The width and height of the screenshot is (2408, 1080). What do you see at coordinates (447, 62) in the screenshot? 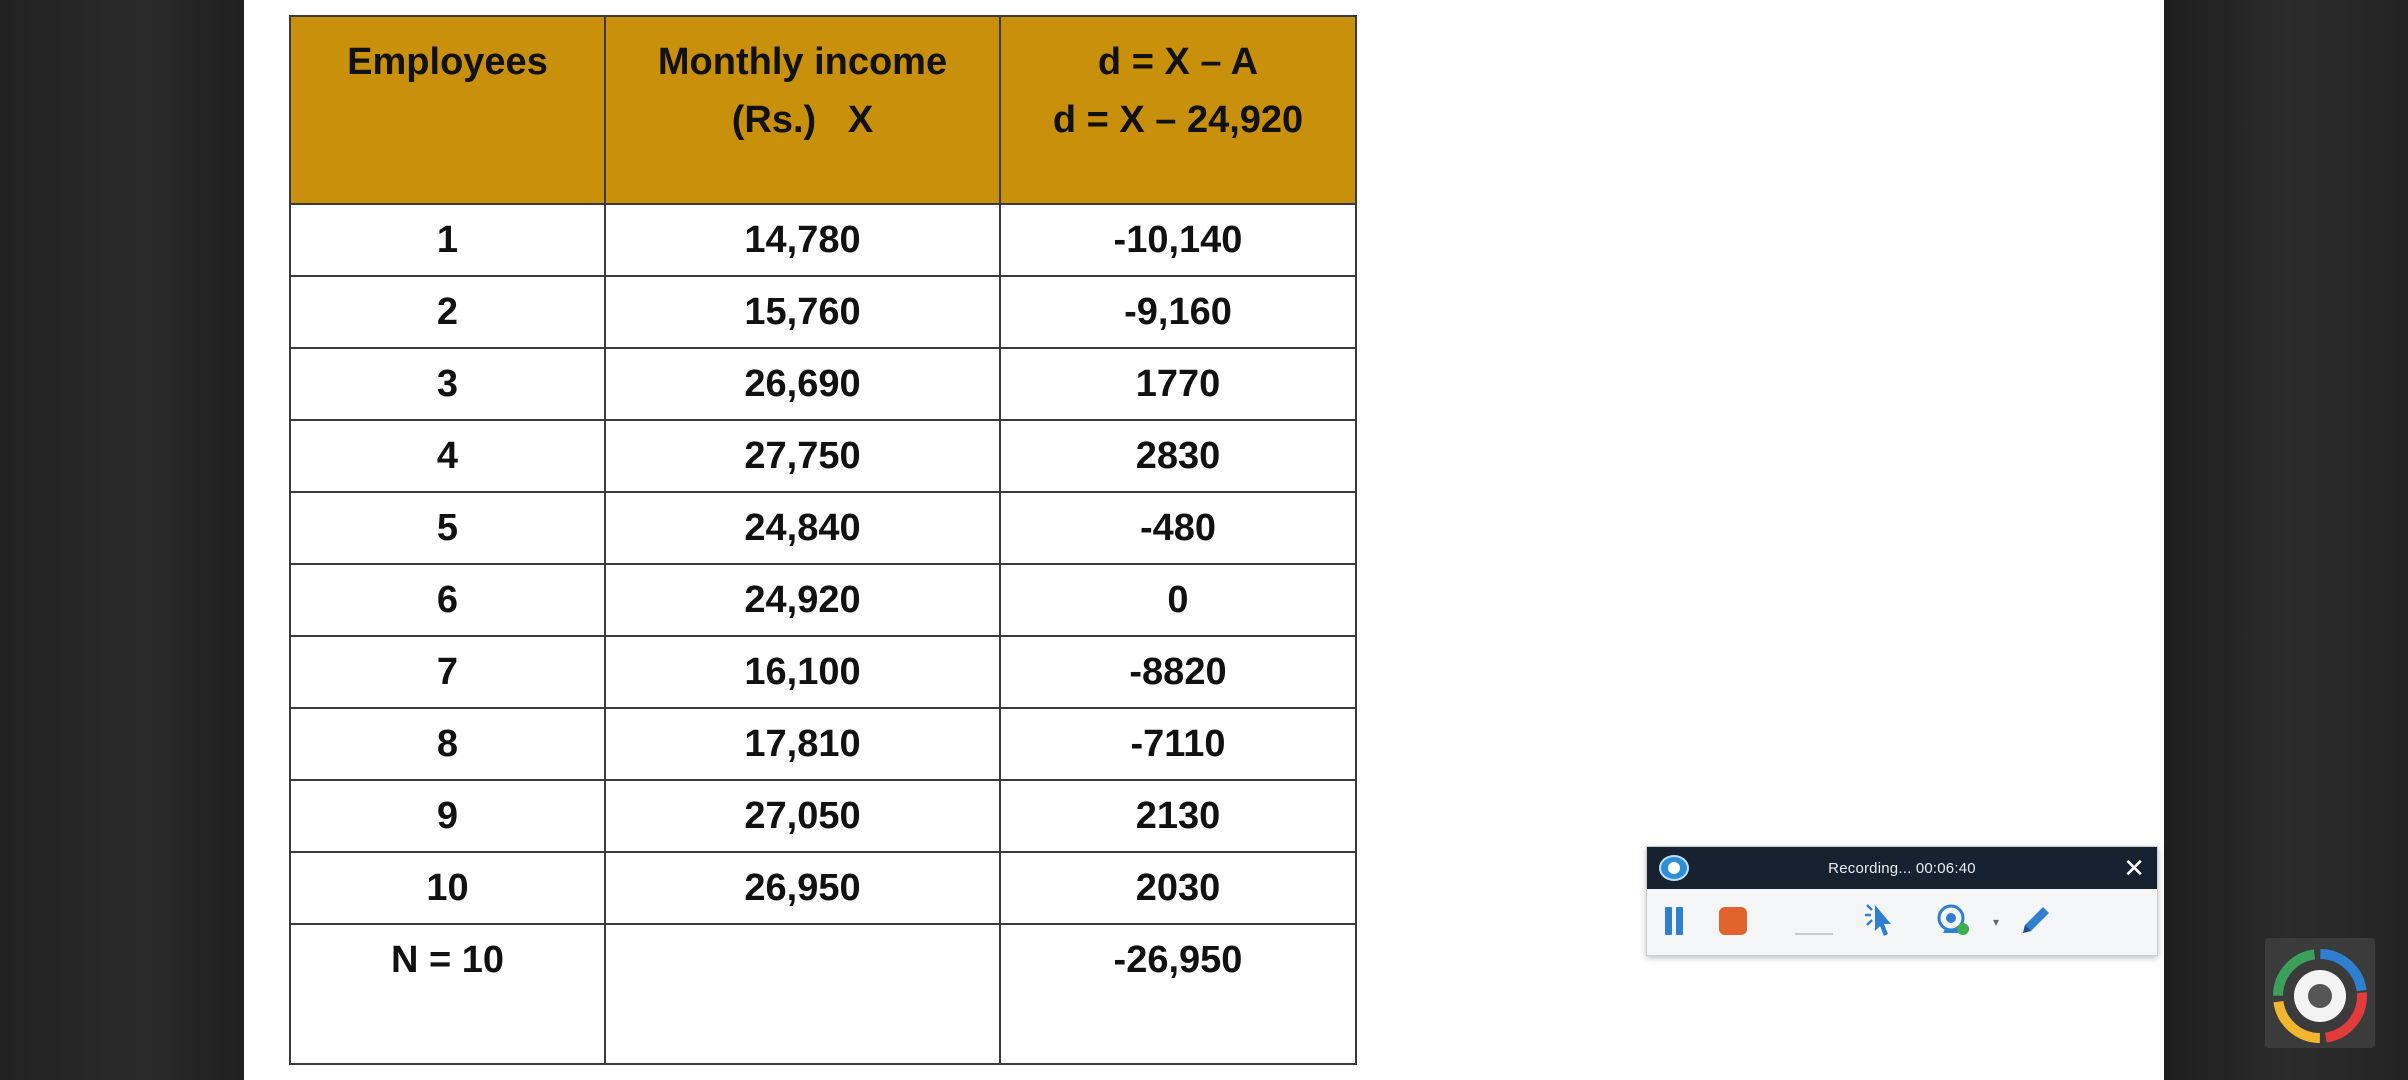
I see `header-employees-label: Employees` at bounding box center [447, 62].